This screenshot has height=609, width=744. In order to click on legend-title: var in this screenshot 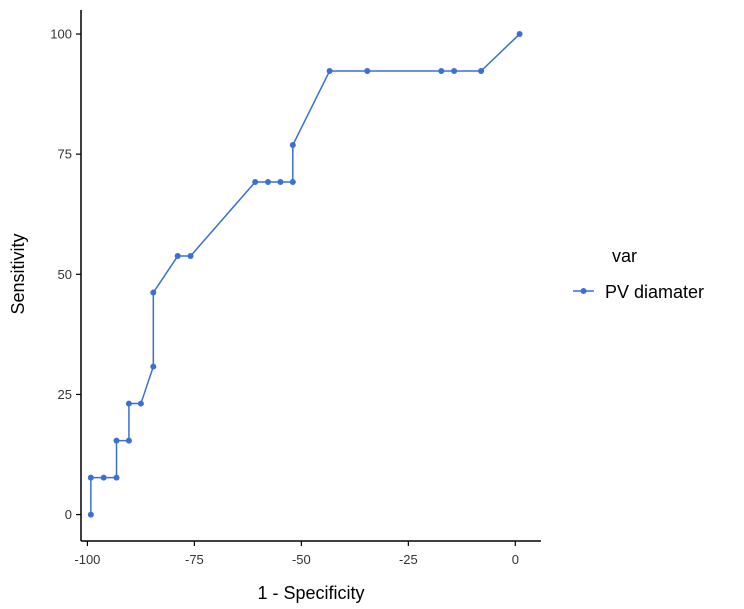, I will do `click(624, 256)`.